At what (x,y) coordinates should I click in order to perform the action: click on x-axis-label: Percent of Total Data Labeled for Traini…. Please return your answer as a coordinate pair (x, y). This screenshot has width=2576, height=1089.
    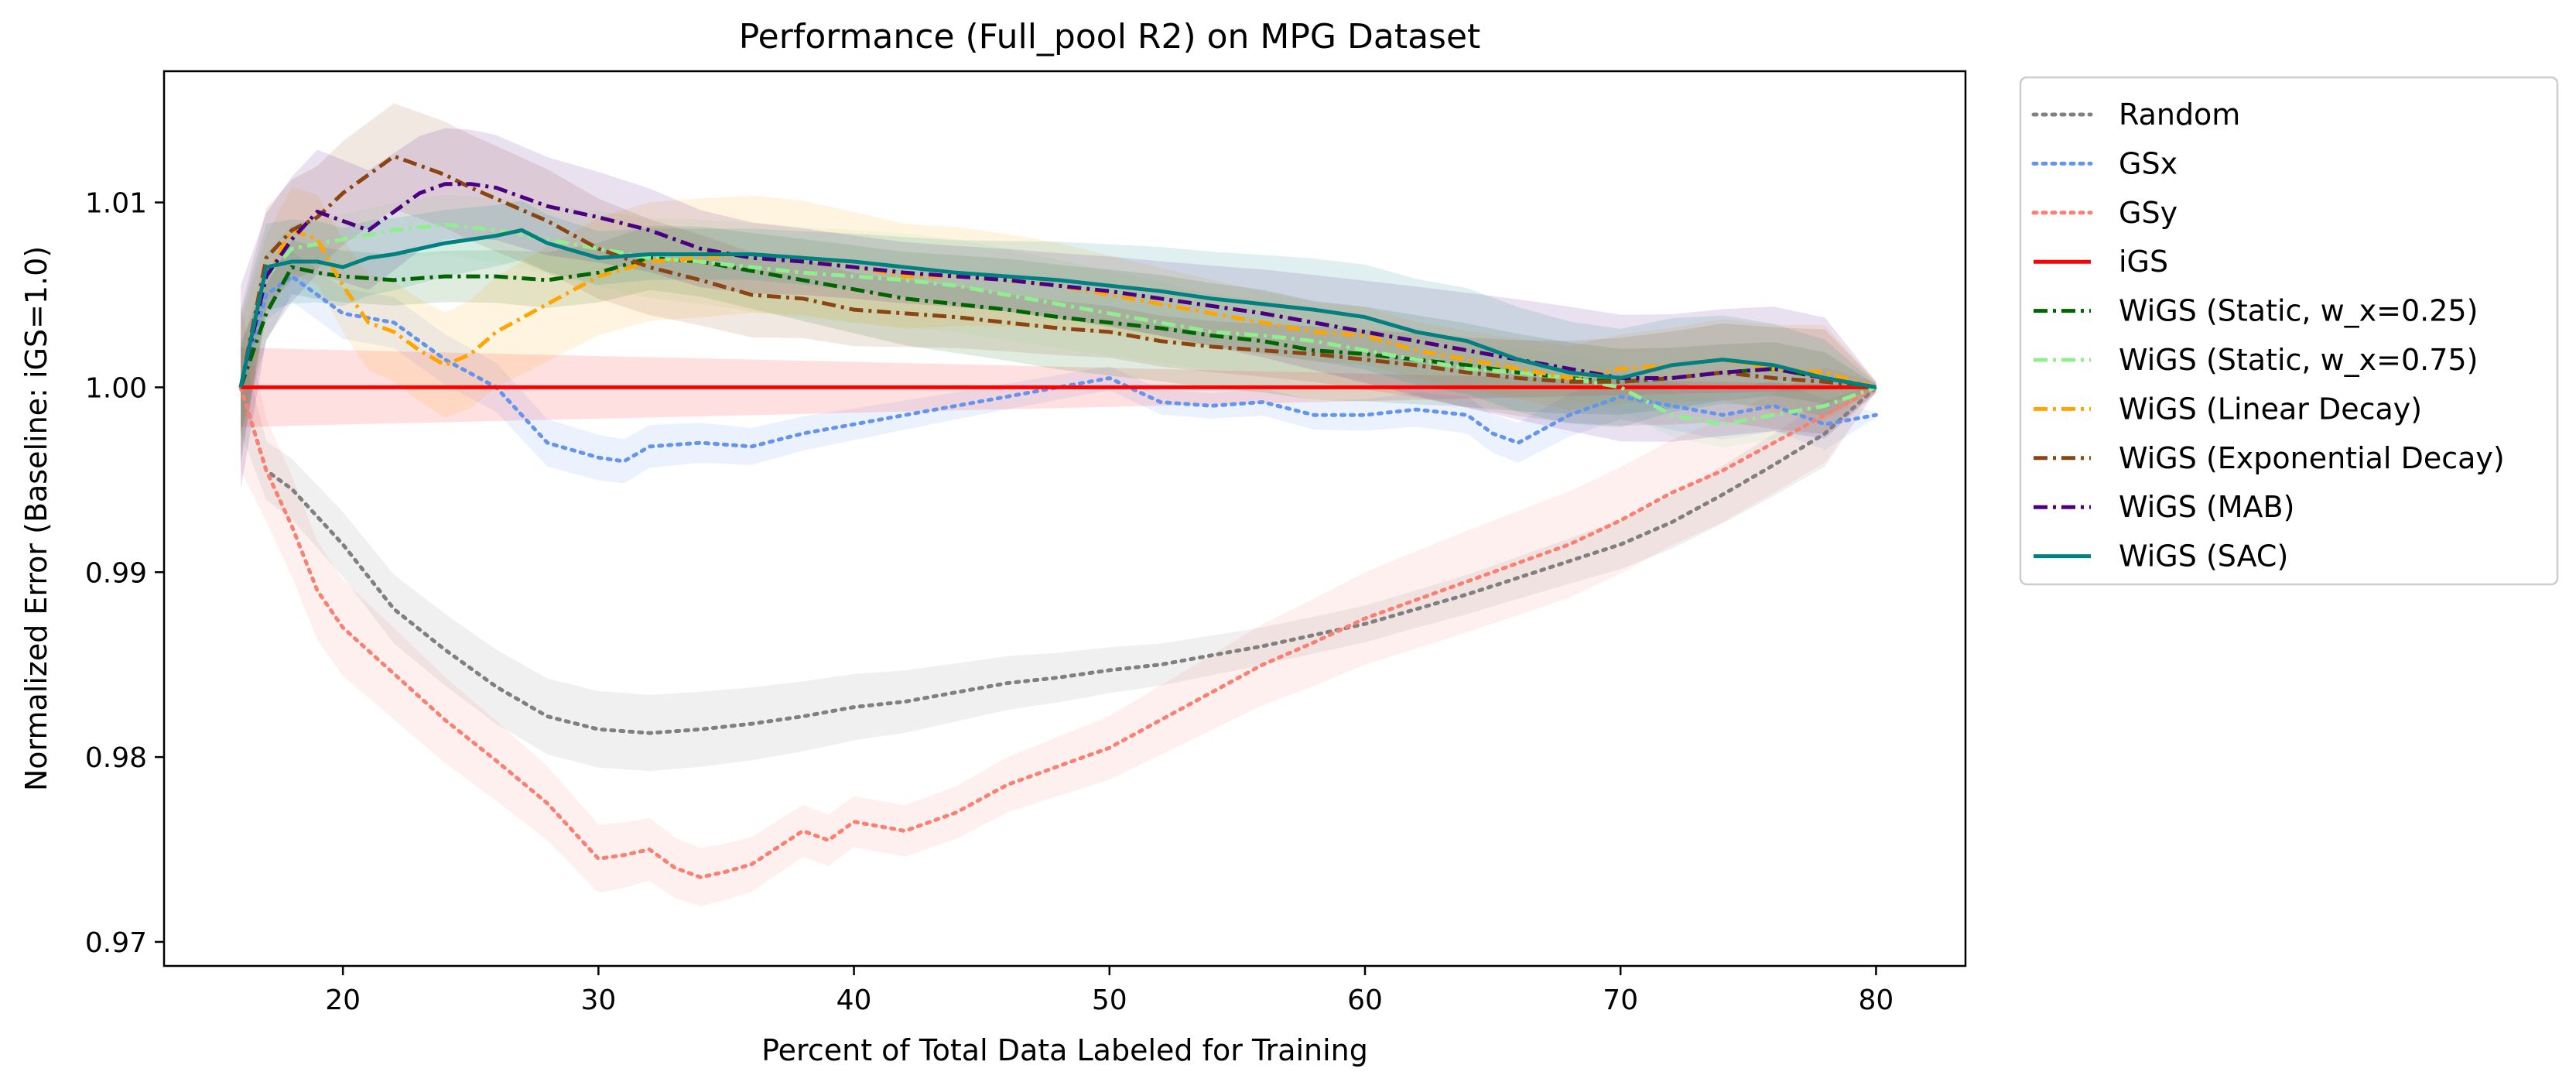
    Looking at the image, I should click on (1064, 1050).